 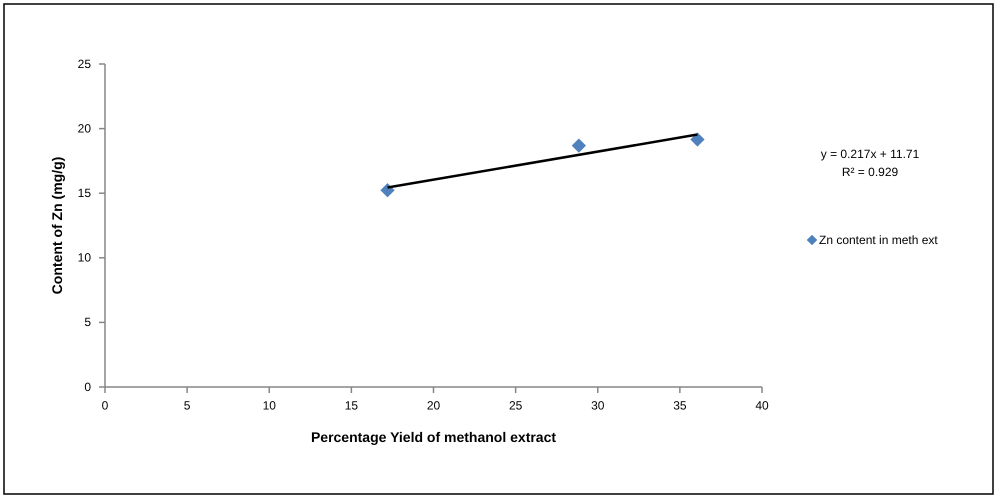 What do you see at coordinates (870, 172) in the screenshot?
I see `text: R² = 0.929` at bounding box center [870, 172].